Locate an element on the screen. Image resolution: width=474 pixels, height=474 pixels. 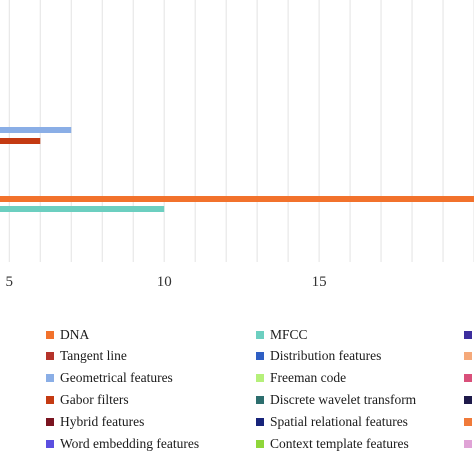
legend-item: Spatial relational features is located at coordinates (332, 422).